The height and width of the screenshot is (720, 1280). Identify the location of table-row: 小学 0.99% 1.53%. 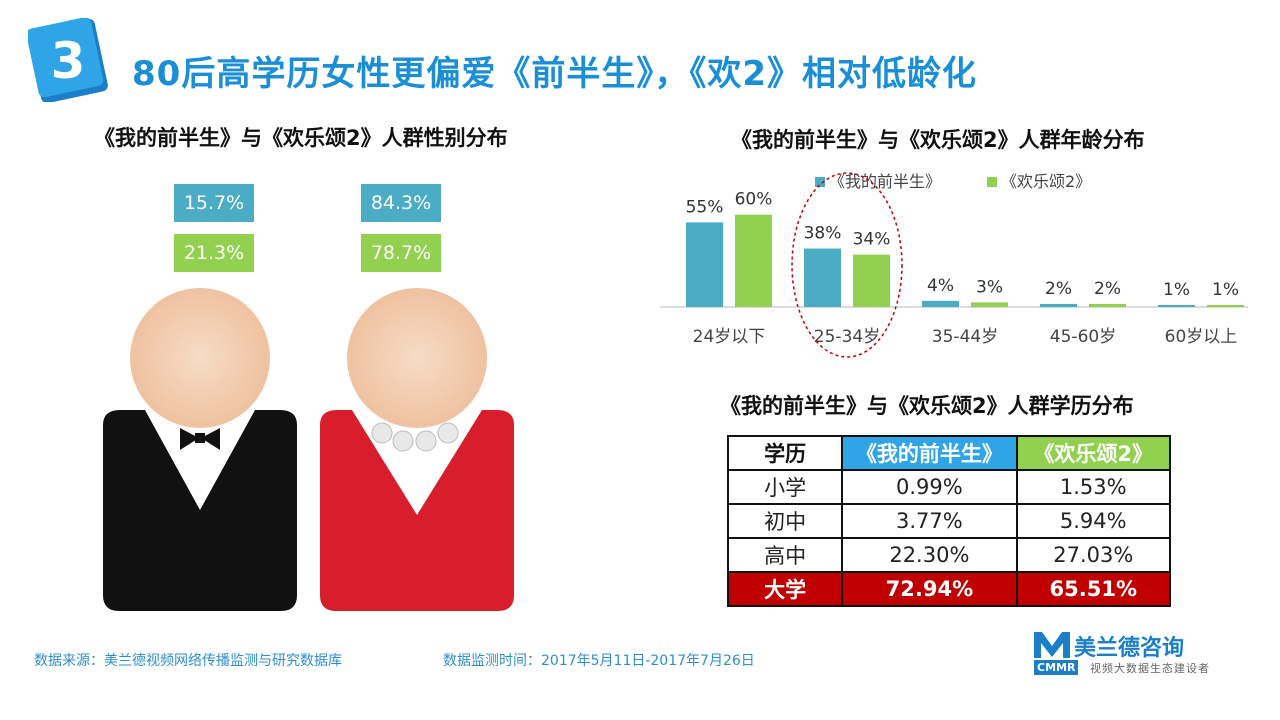
(949, 487).